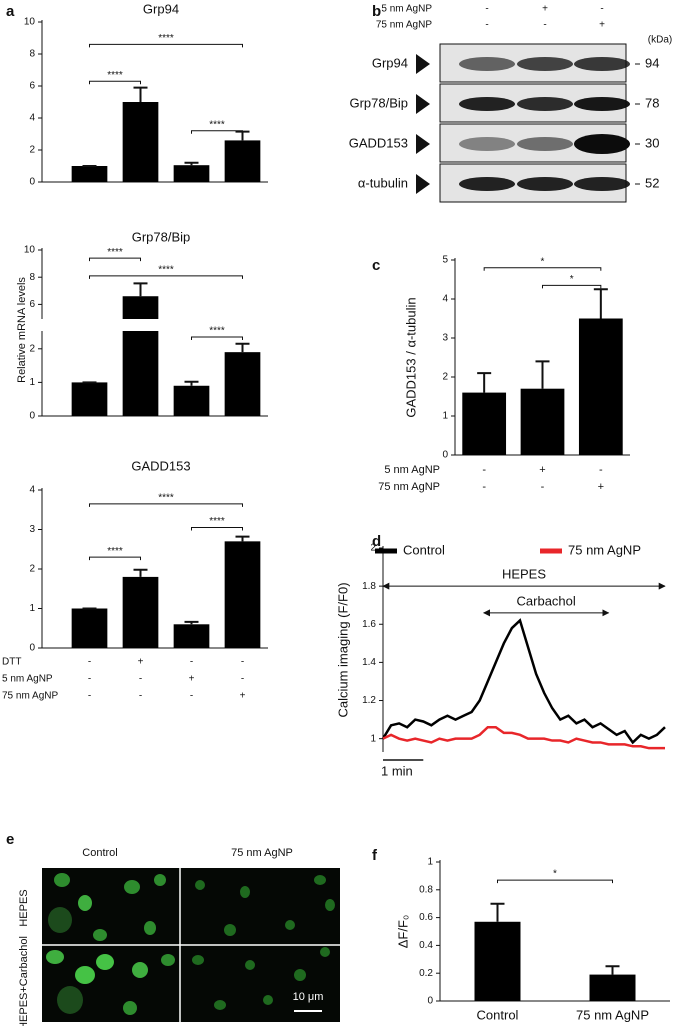 This screenshot has width=685, height=1026. Describe the element at coordinates (99, 853) in the screenshot. I see `column-header: Control` at that location.